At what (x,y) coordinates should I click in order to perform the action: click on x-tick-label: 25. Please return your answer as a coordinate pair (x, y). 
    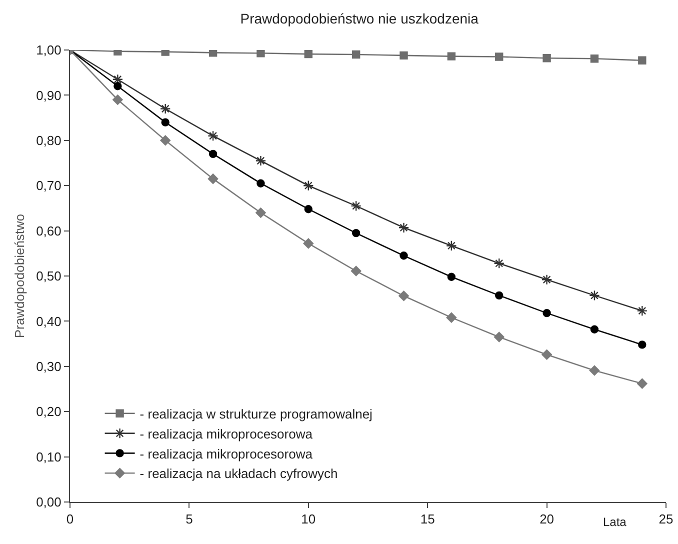
    Looking at the image, I should click on (666, 519).